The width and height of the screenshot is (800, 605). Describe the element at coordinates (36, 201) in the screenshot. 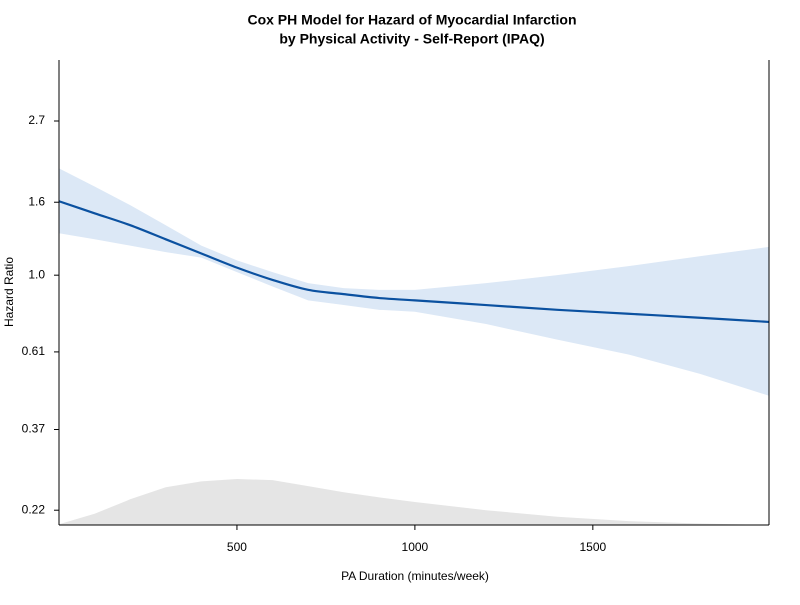

I see `y-tick-label: 1.6` at that location.